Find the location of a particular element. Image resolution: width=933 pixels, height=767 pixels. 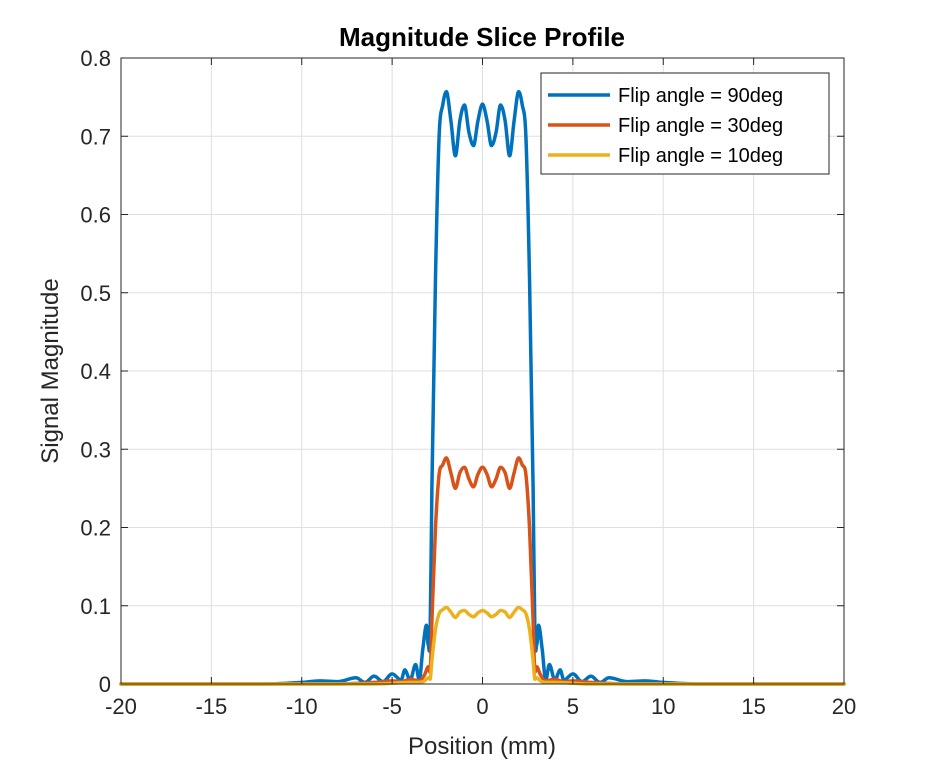

y-tick-label: 0.6 is located at coordinates (95, 215).